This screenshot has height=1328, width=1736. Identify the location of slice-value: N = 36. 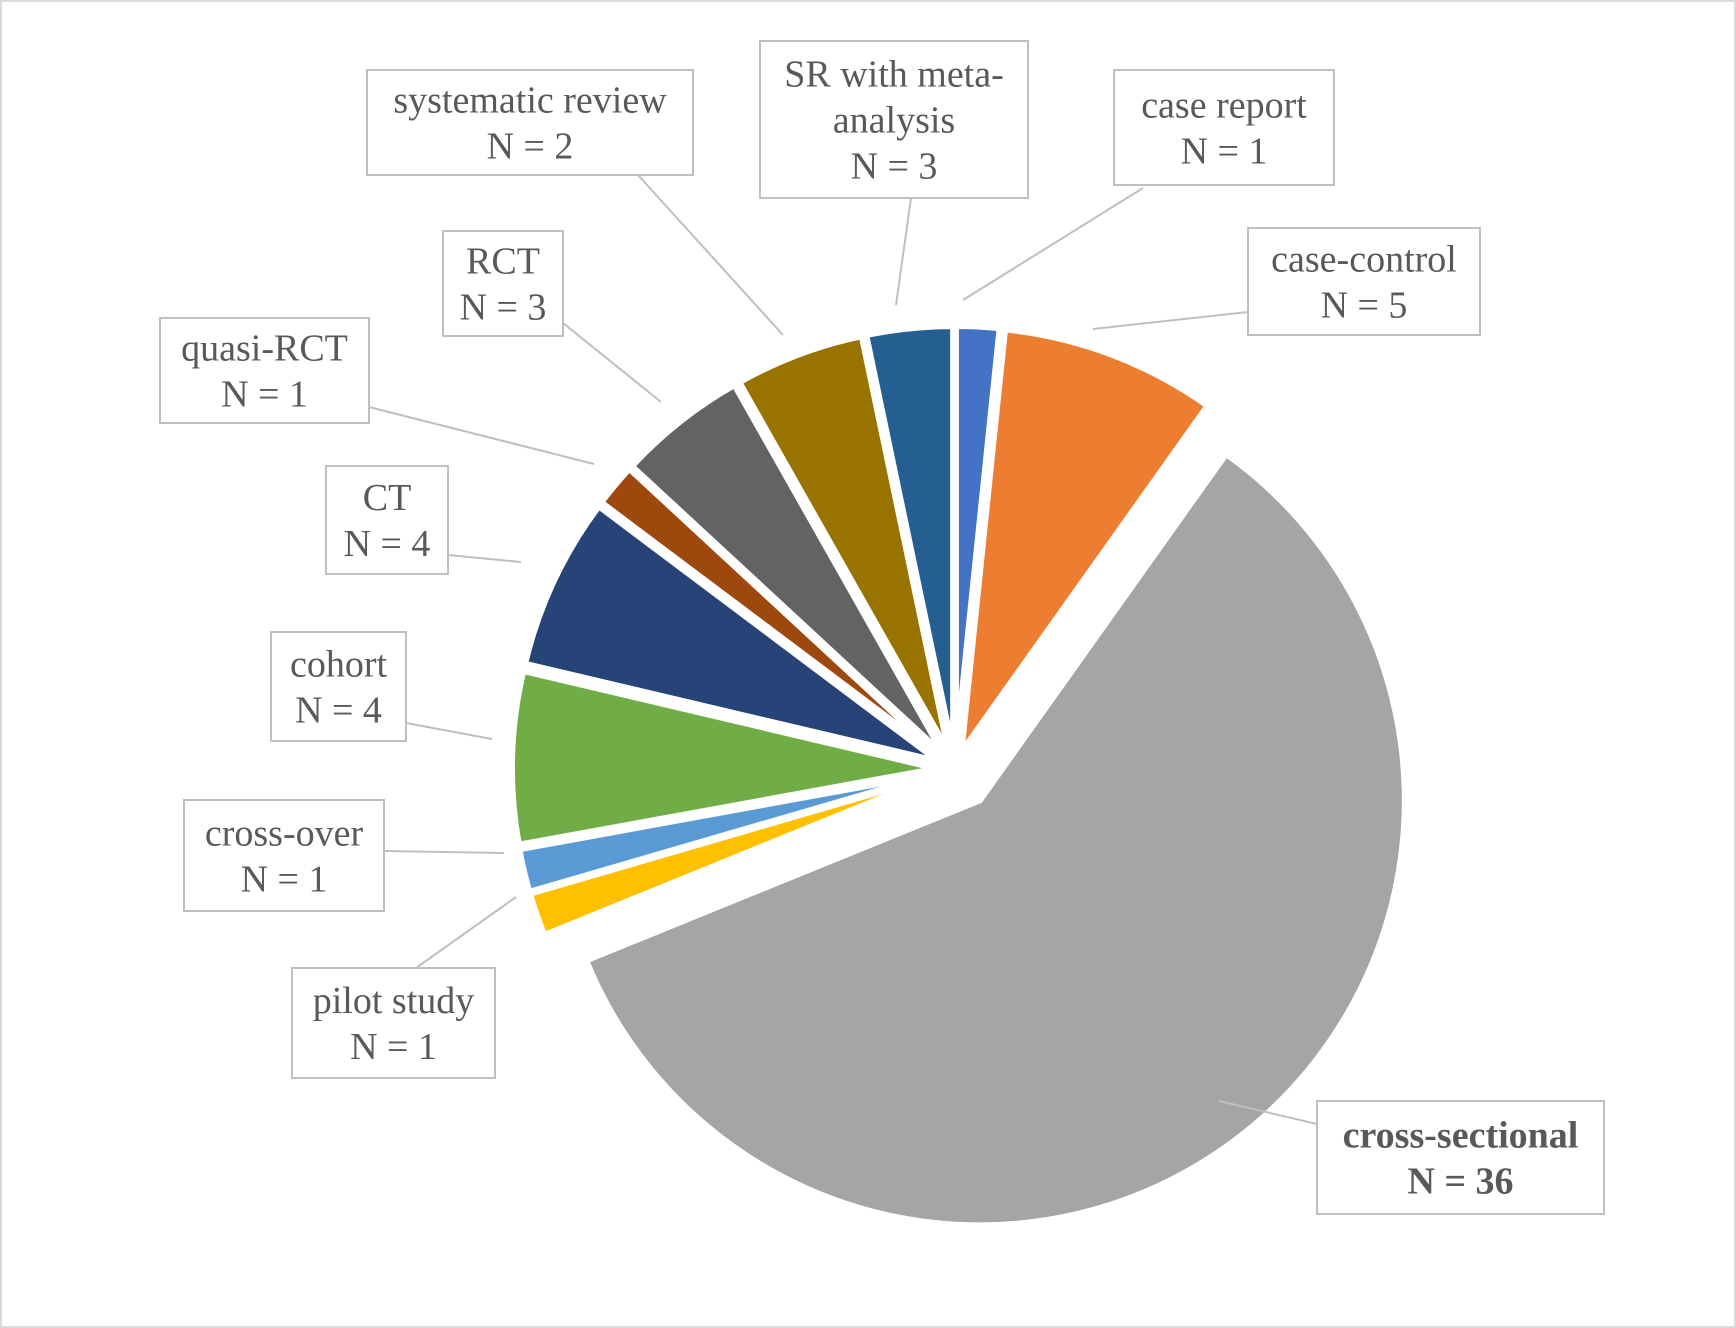
(1460, 1182).